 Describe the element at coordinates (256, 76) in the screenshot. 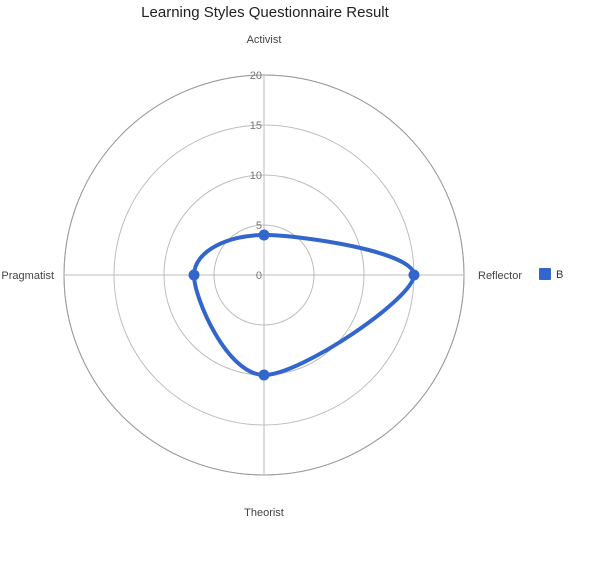

I see `tick-label: 20` at that location.